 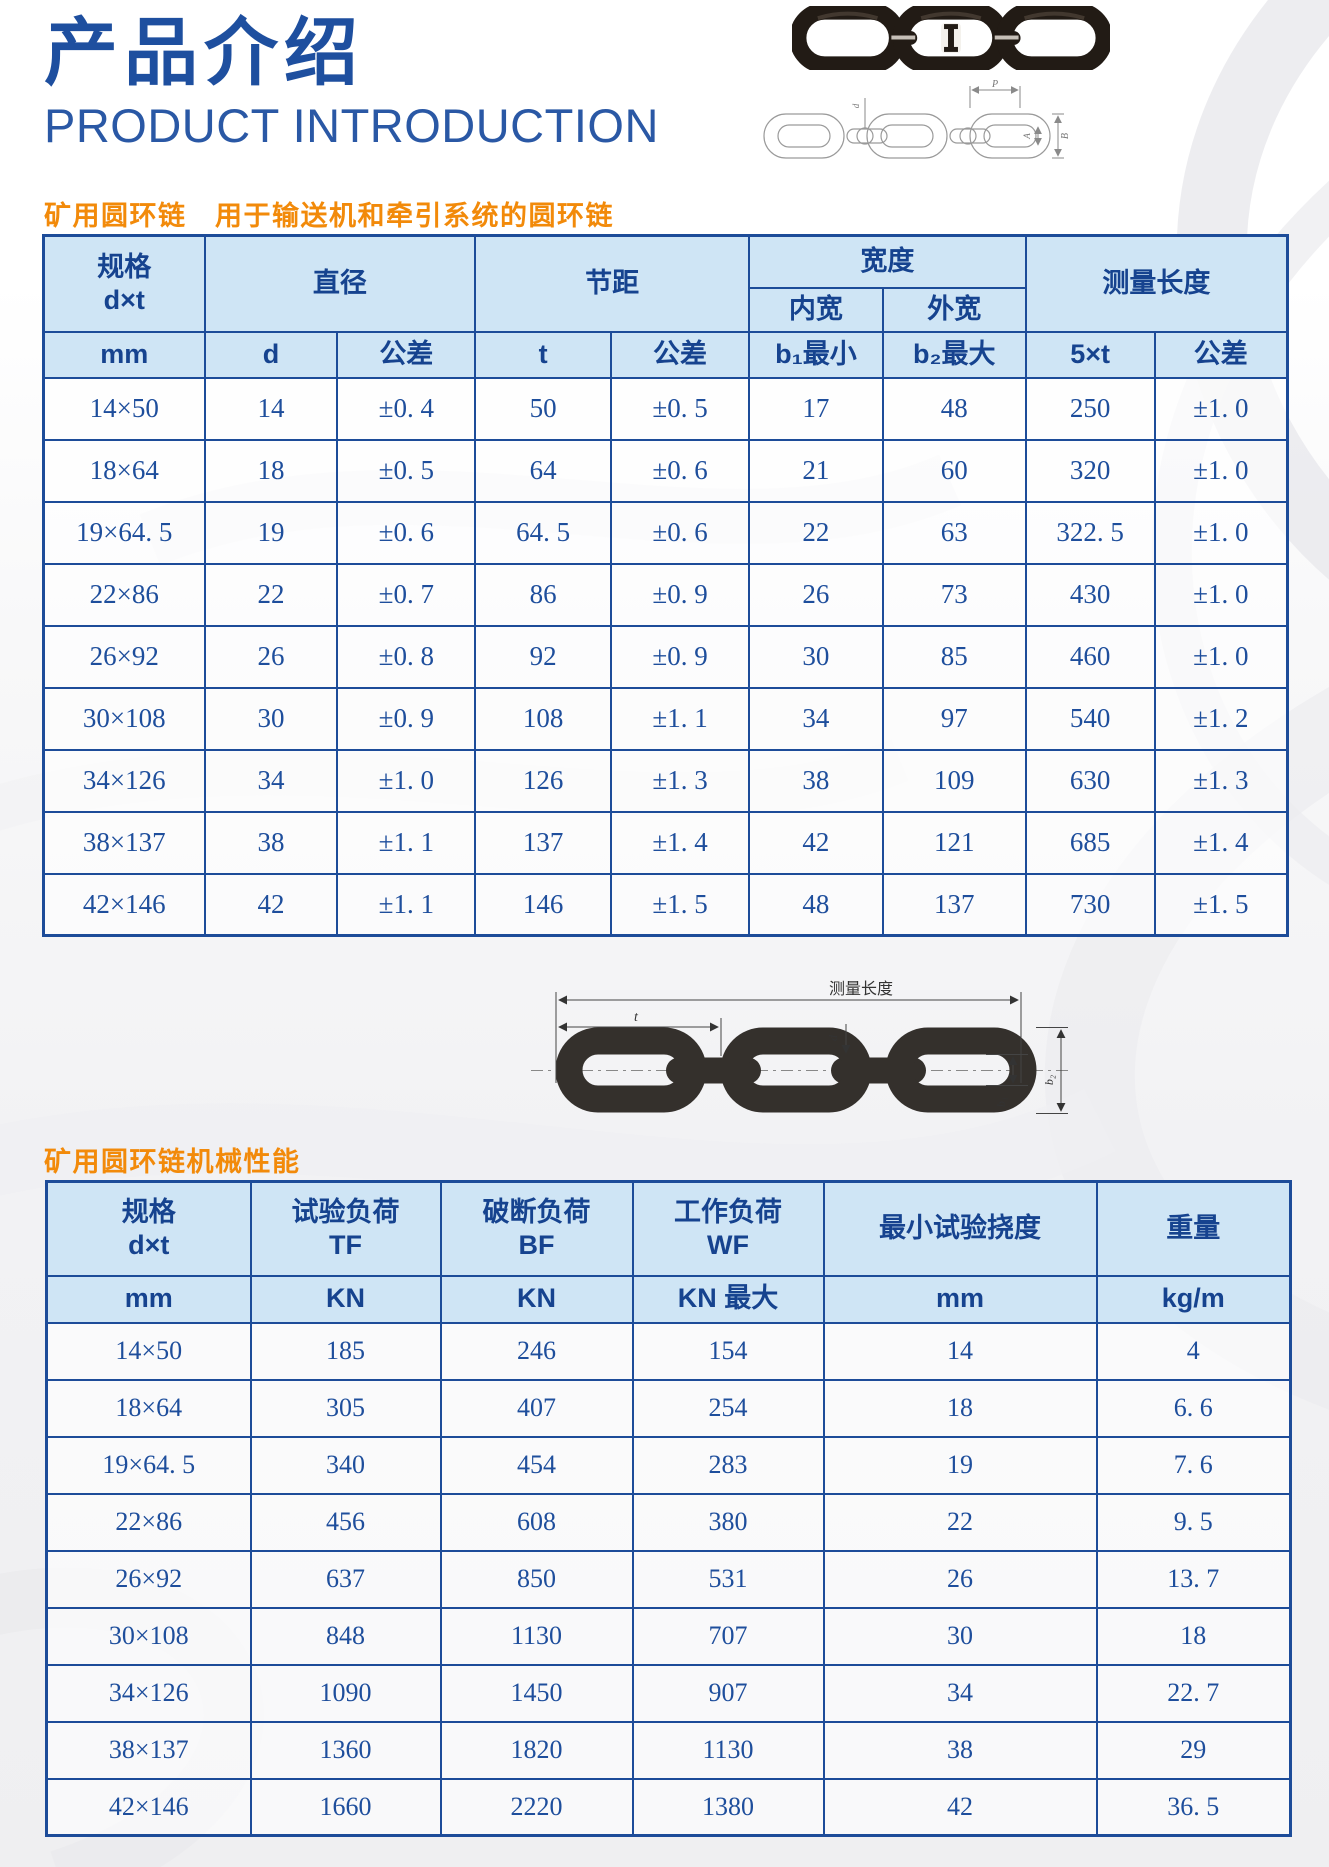 I want to click on dim-label-t: t, so click(x=636, y=1017).